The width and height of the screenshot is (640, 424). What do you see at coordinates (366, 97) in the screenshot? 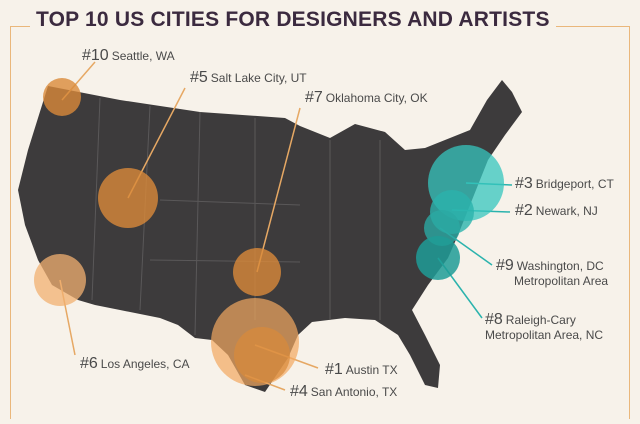
I see `label-oklahoma-city: #7 Oklahoma City, OK` at bounding box center [366, 97].